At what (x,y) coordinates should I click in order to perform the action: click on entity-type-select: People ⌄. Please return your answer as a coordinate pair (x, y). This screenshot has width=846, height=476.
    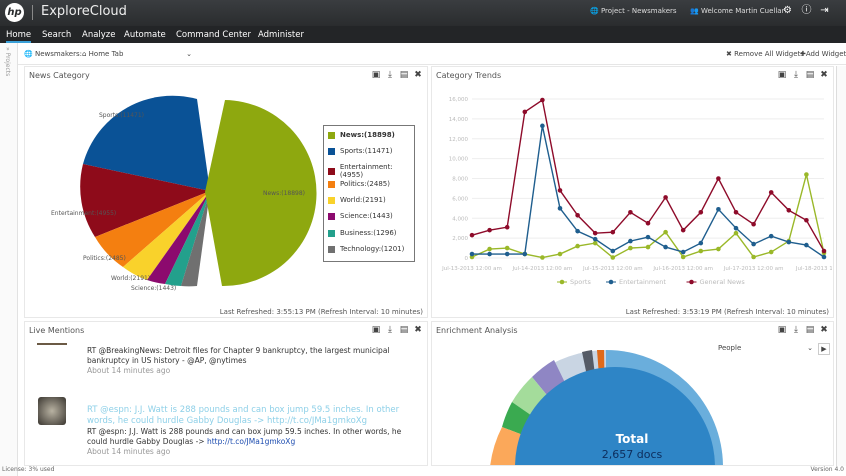
    Looking at the image, I should click on (765, 348).